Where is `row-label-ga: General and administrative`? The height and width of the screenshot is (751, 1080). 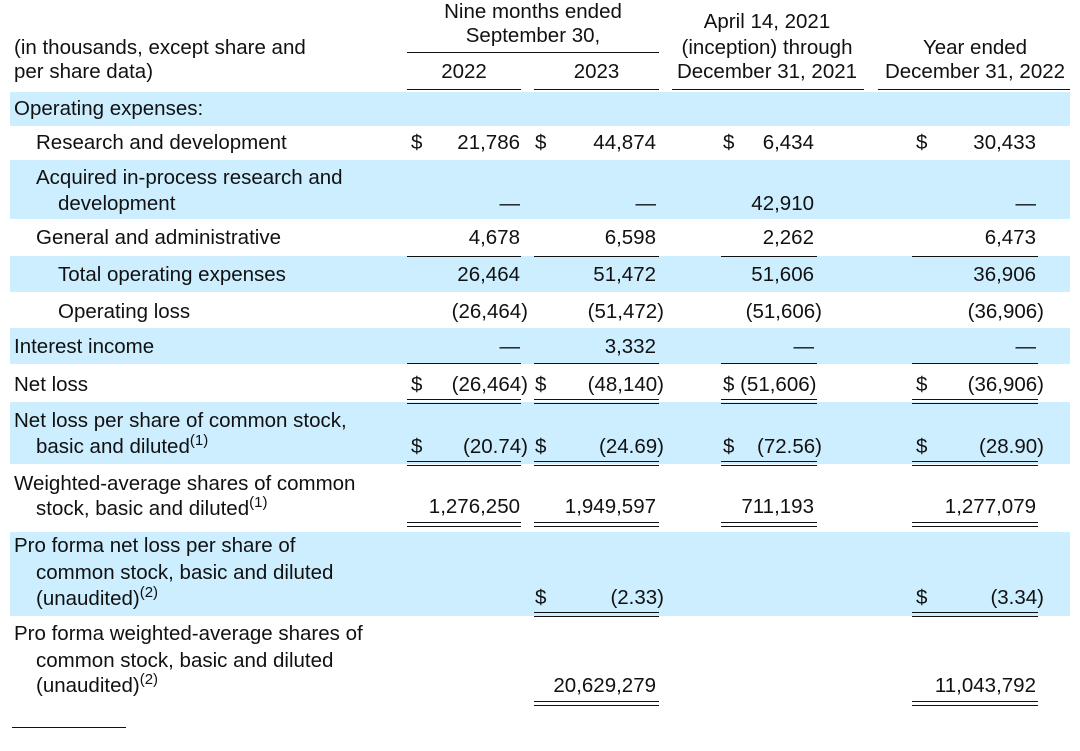 row-label-ga: General and administrative is located at coordinates (158, 237).